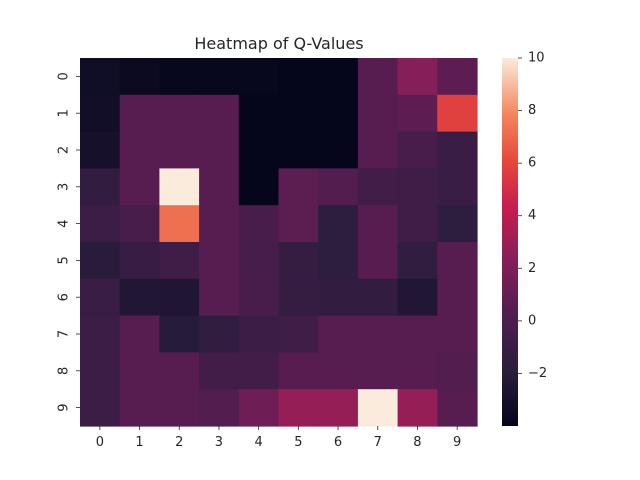 This screenshot has width=640, height=480. I want to click on heatmap-cell-r8-c7, so click(378, 371).